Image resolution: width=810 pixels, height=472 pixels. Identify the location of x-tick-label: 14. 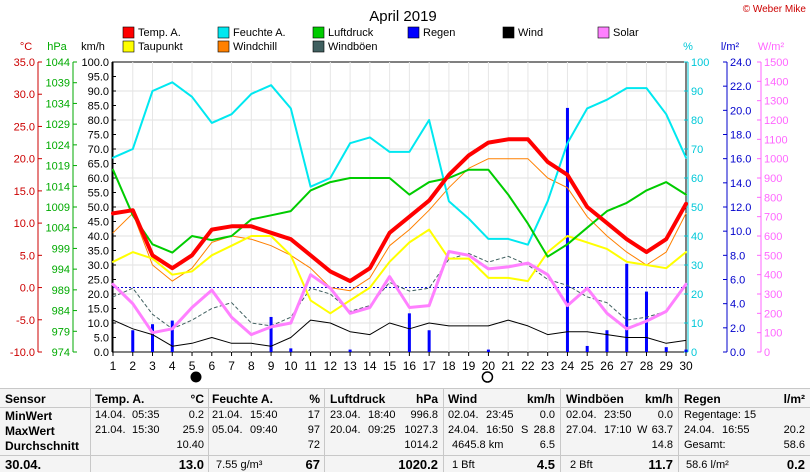
(370, 366).